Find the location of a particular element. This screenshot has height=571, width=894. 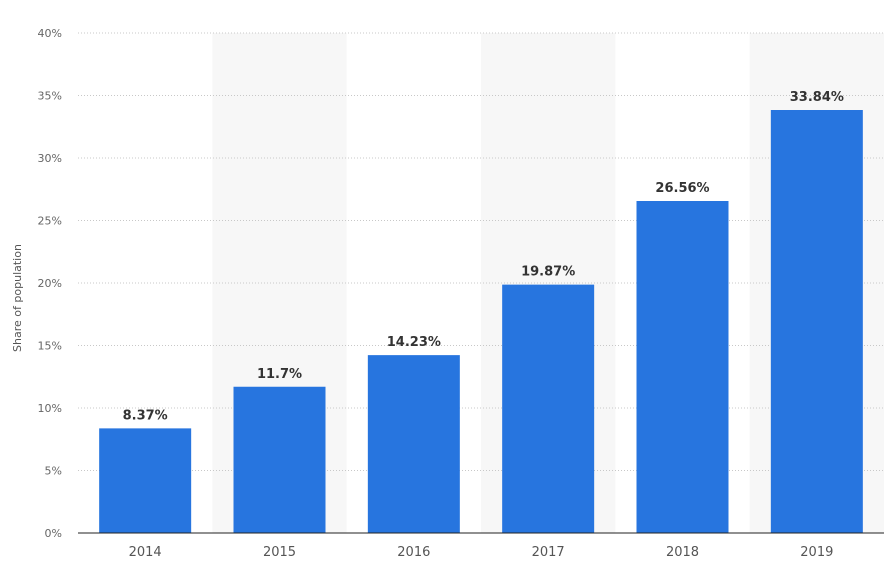

bar-2014 is located at coordinates (145, 480).